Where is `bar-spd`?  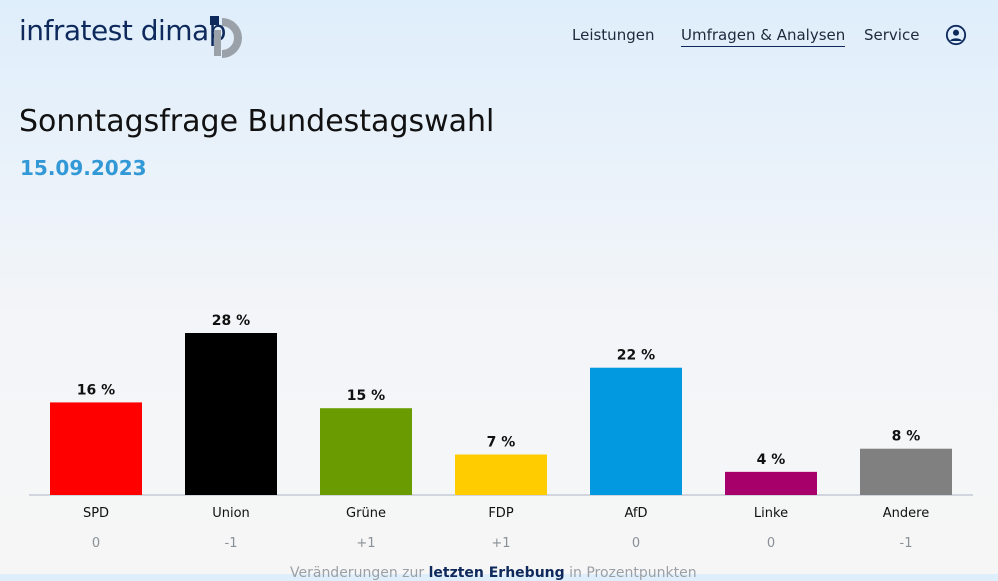
bar-spd is located at coordinates (96, 448).